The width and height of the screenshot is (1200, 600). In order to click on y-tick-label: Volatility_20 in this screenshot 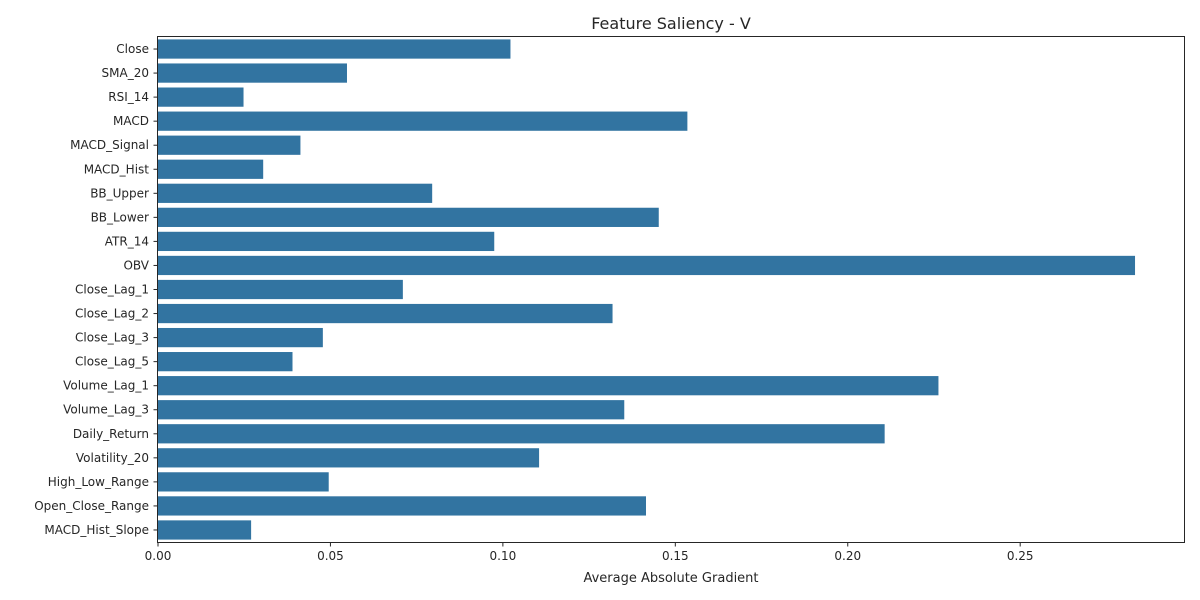, I will do `click(112, 458)`.